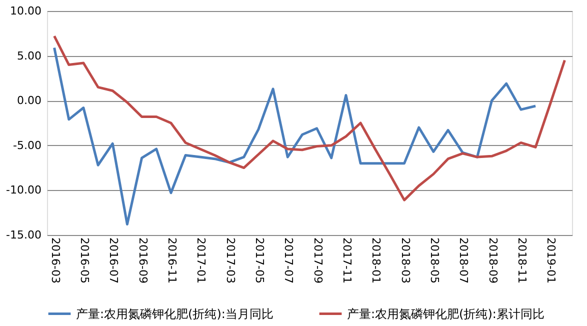 The image size is (587, 326). Describe the element at coordinates (230, 261) in the screenshot. I see `x-tick-label: 2017-03` at that location.